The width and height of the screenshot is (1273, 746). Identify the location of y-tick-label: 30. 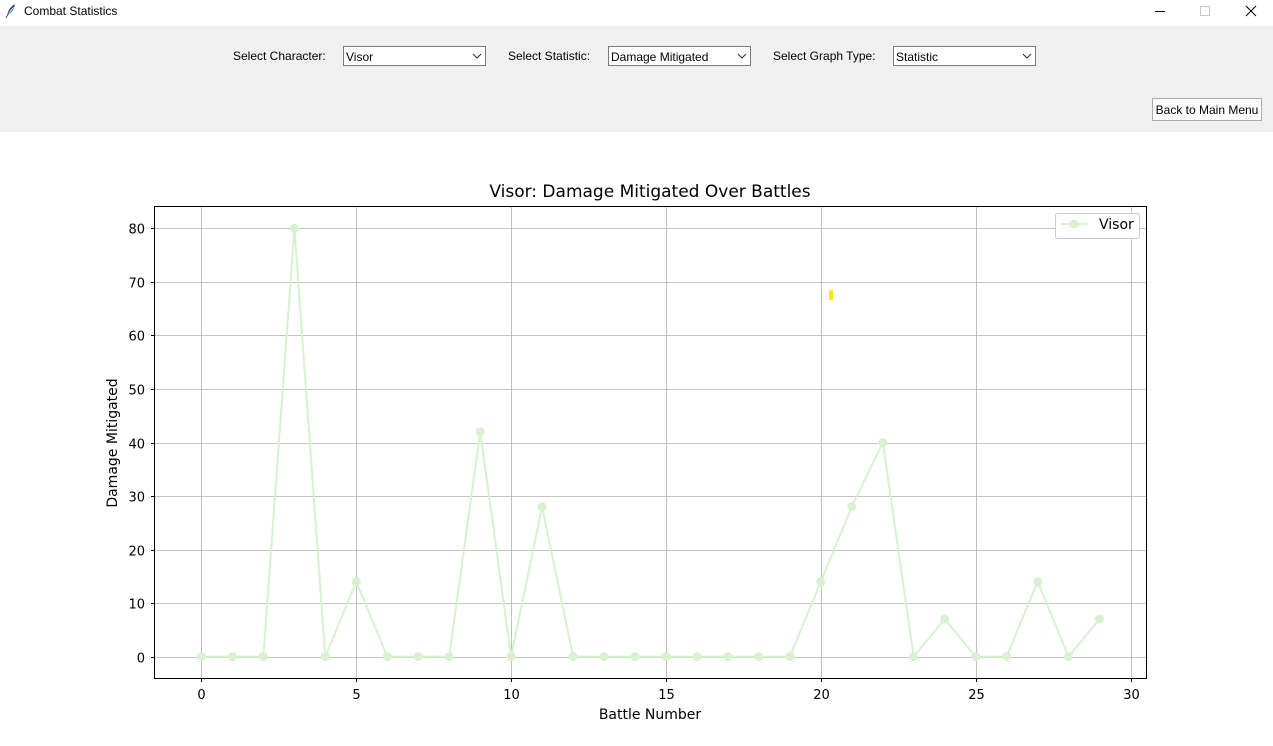
(136, 498).